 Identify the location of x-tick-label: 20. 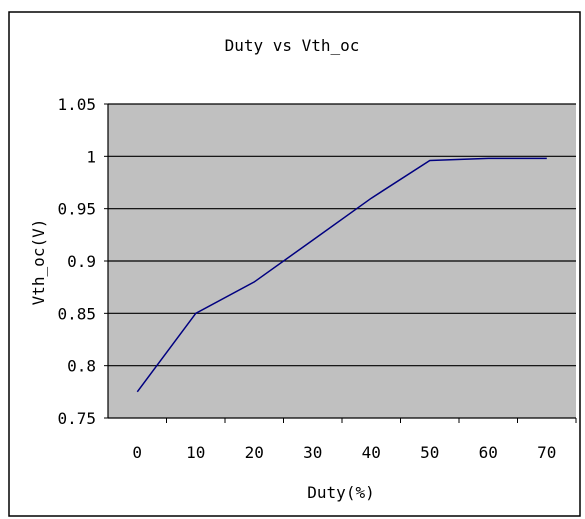
(254, 452).